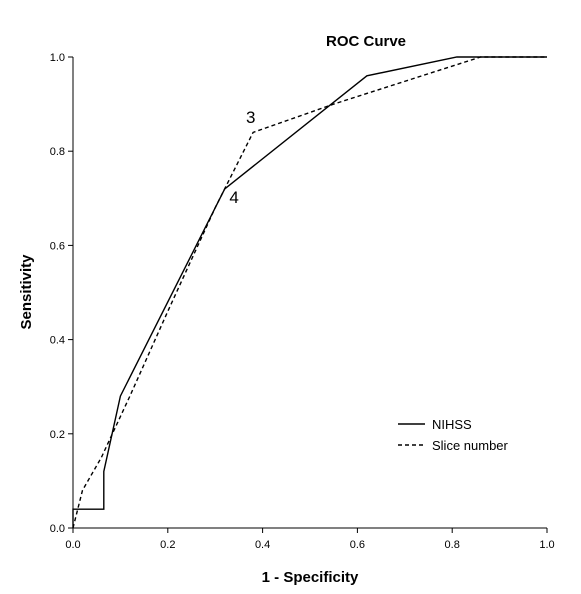 Image resolution: width=581 pixels, height=594 pixels. I want to click on x-axis-label: 1 - Specificity, so click(310, 577).